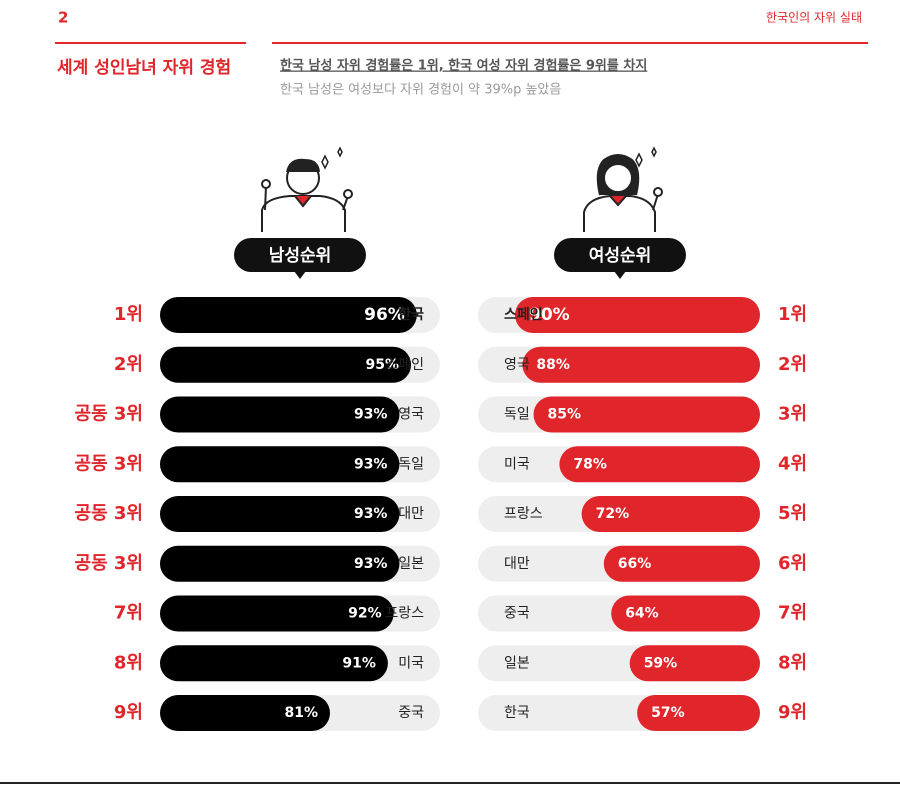 This screenshot has width=900, height=786. What do you see at coordinates (359, 663) in the screenshot?
I see `value-label: 91%` at bounding box center [359, 663].